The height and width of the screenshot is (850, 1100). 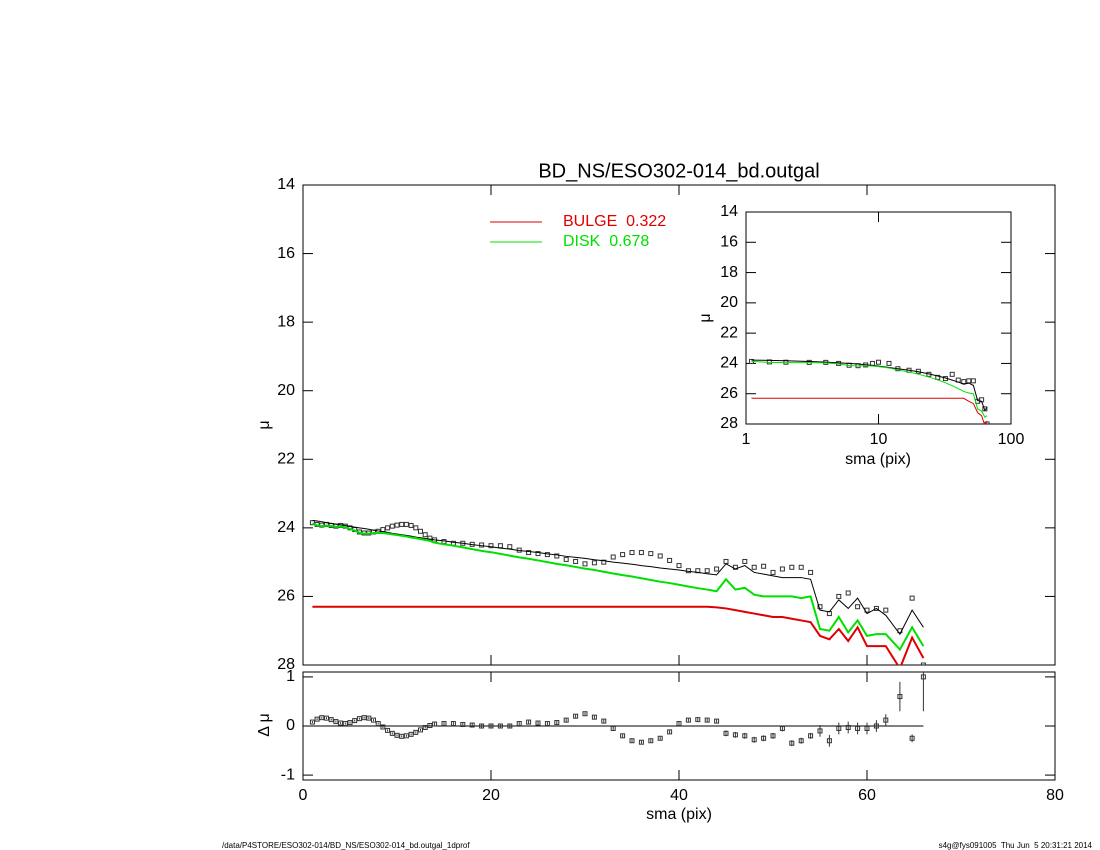 What do you see at coordinates (606, 241) in the screenshot?
I see `legend-label: DISK 0.678` at bounding box center [606, 241].